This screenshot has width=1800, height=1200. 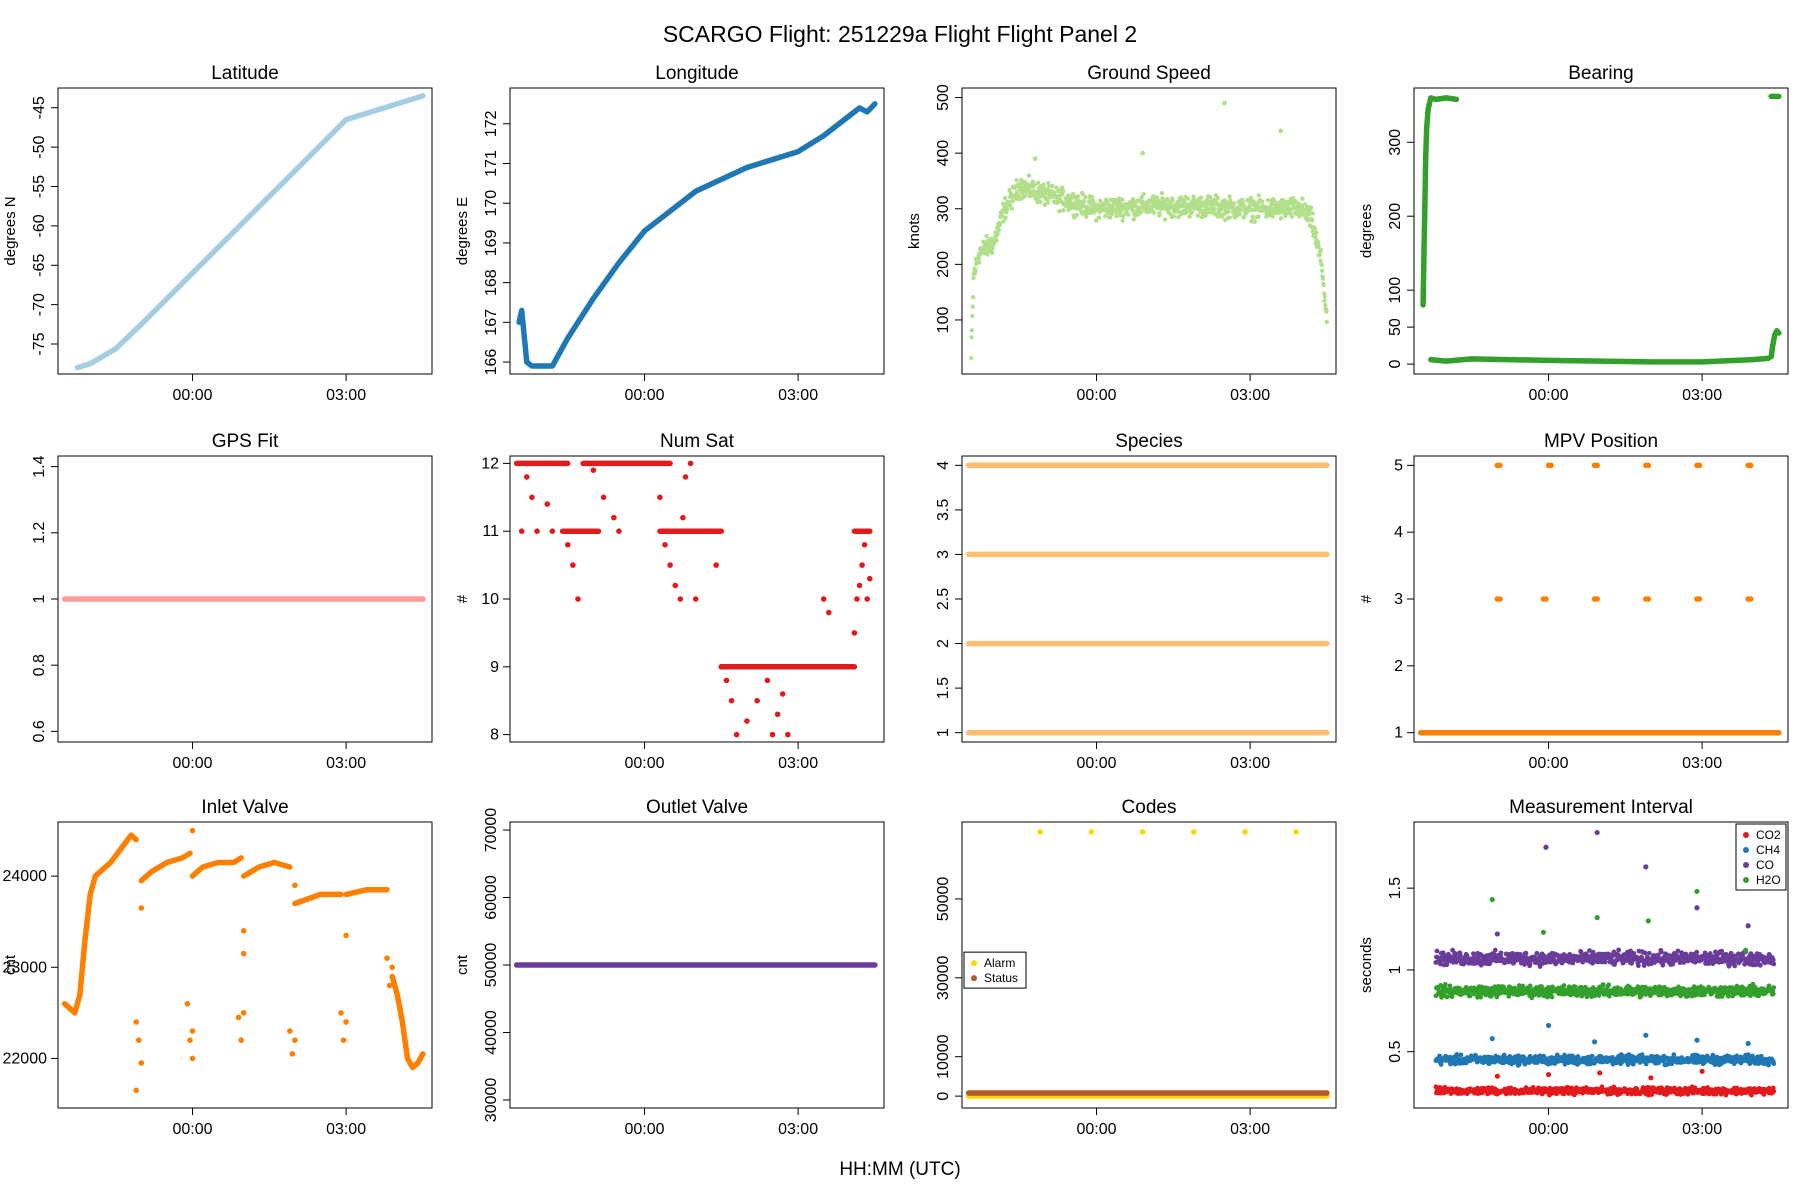 What do you see at coordinates (39, 343) in the screenshot?
I see `y-tick-label: -75` at bounding box center [39, 343].